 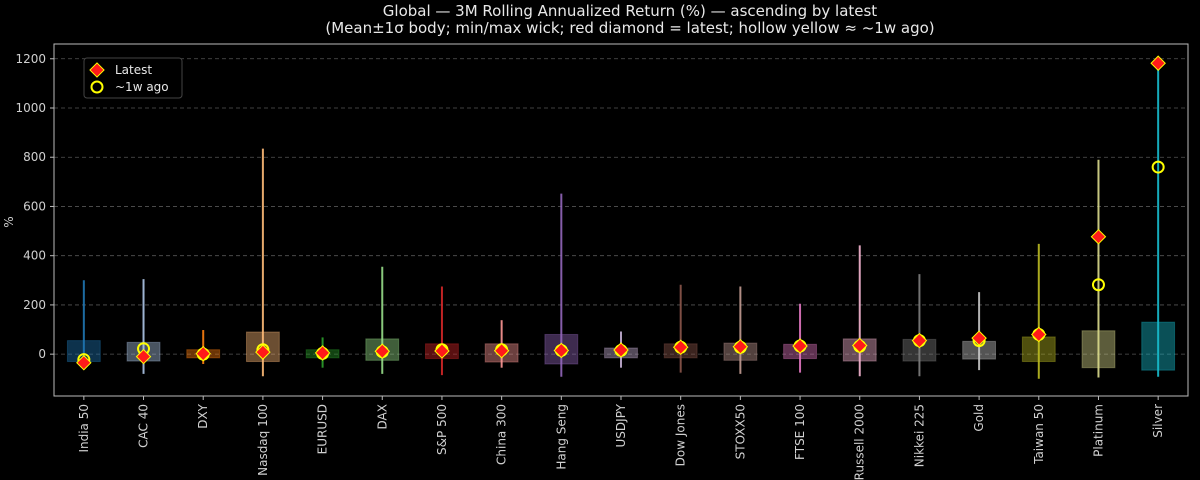 I want to click on series-gold, so click(x=979, y=331).